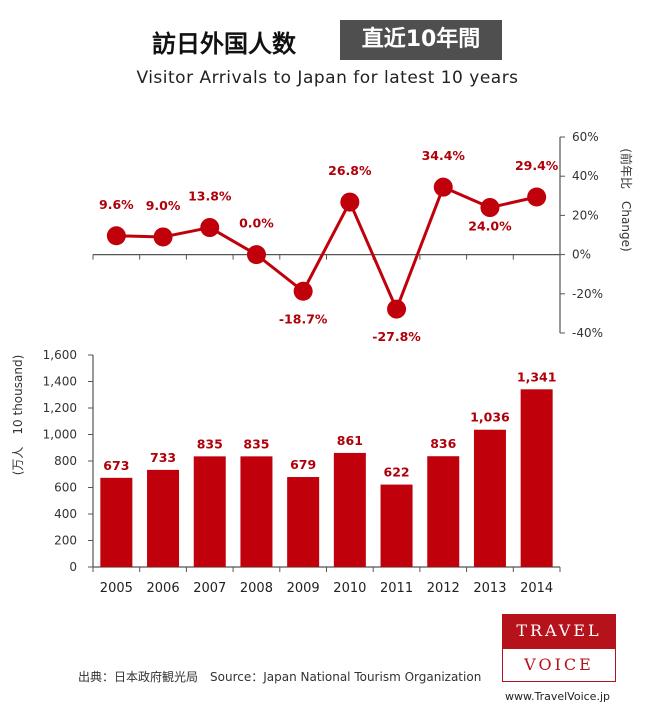 The height and width of the screenshot is (709, 655). What do you see at coordinates (256, 588) in the screenshot?
I see `x-tick-label: 2008` at bounding box center [256, 588].